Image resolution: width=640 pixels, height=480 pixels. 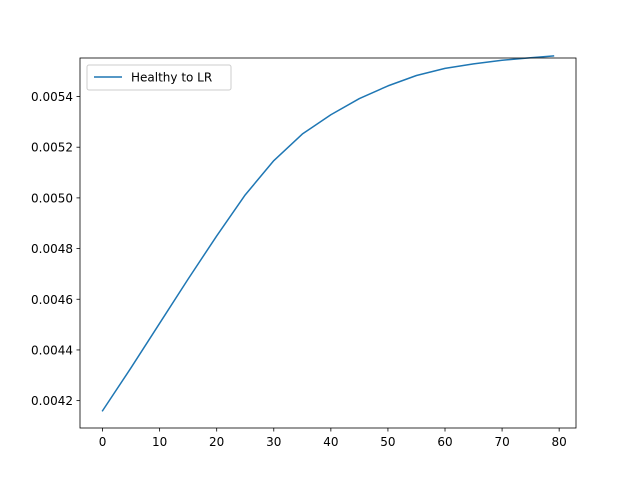 What do you see at coordinates (52, 97) in the screenshot?
I see `y-tick-label: 0.0054` at bounding box center [52, 97].